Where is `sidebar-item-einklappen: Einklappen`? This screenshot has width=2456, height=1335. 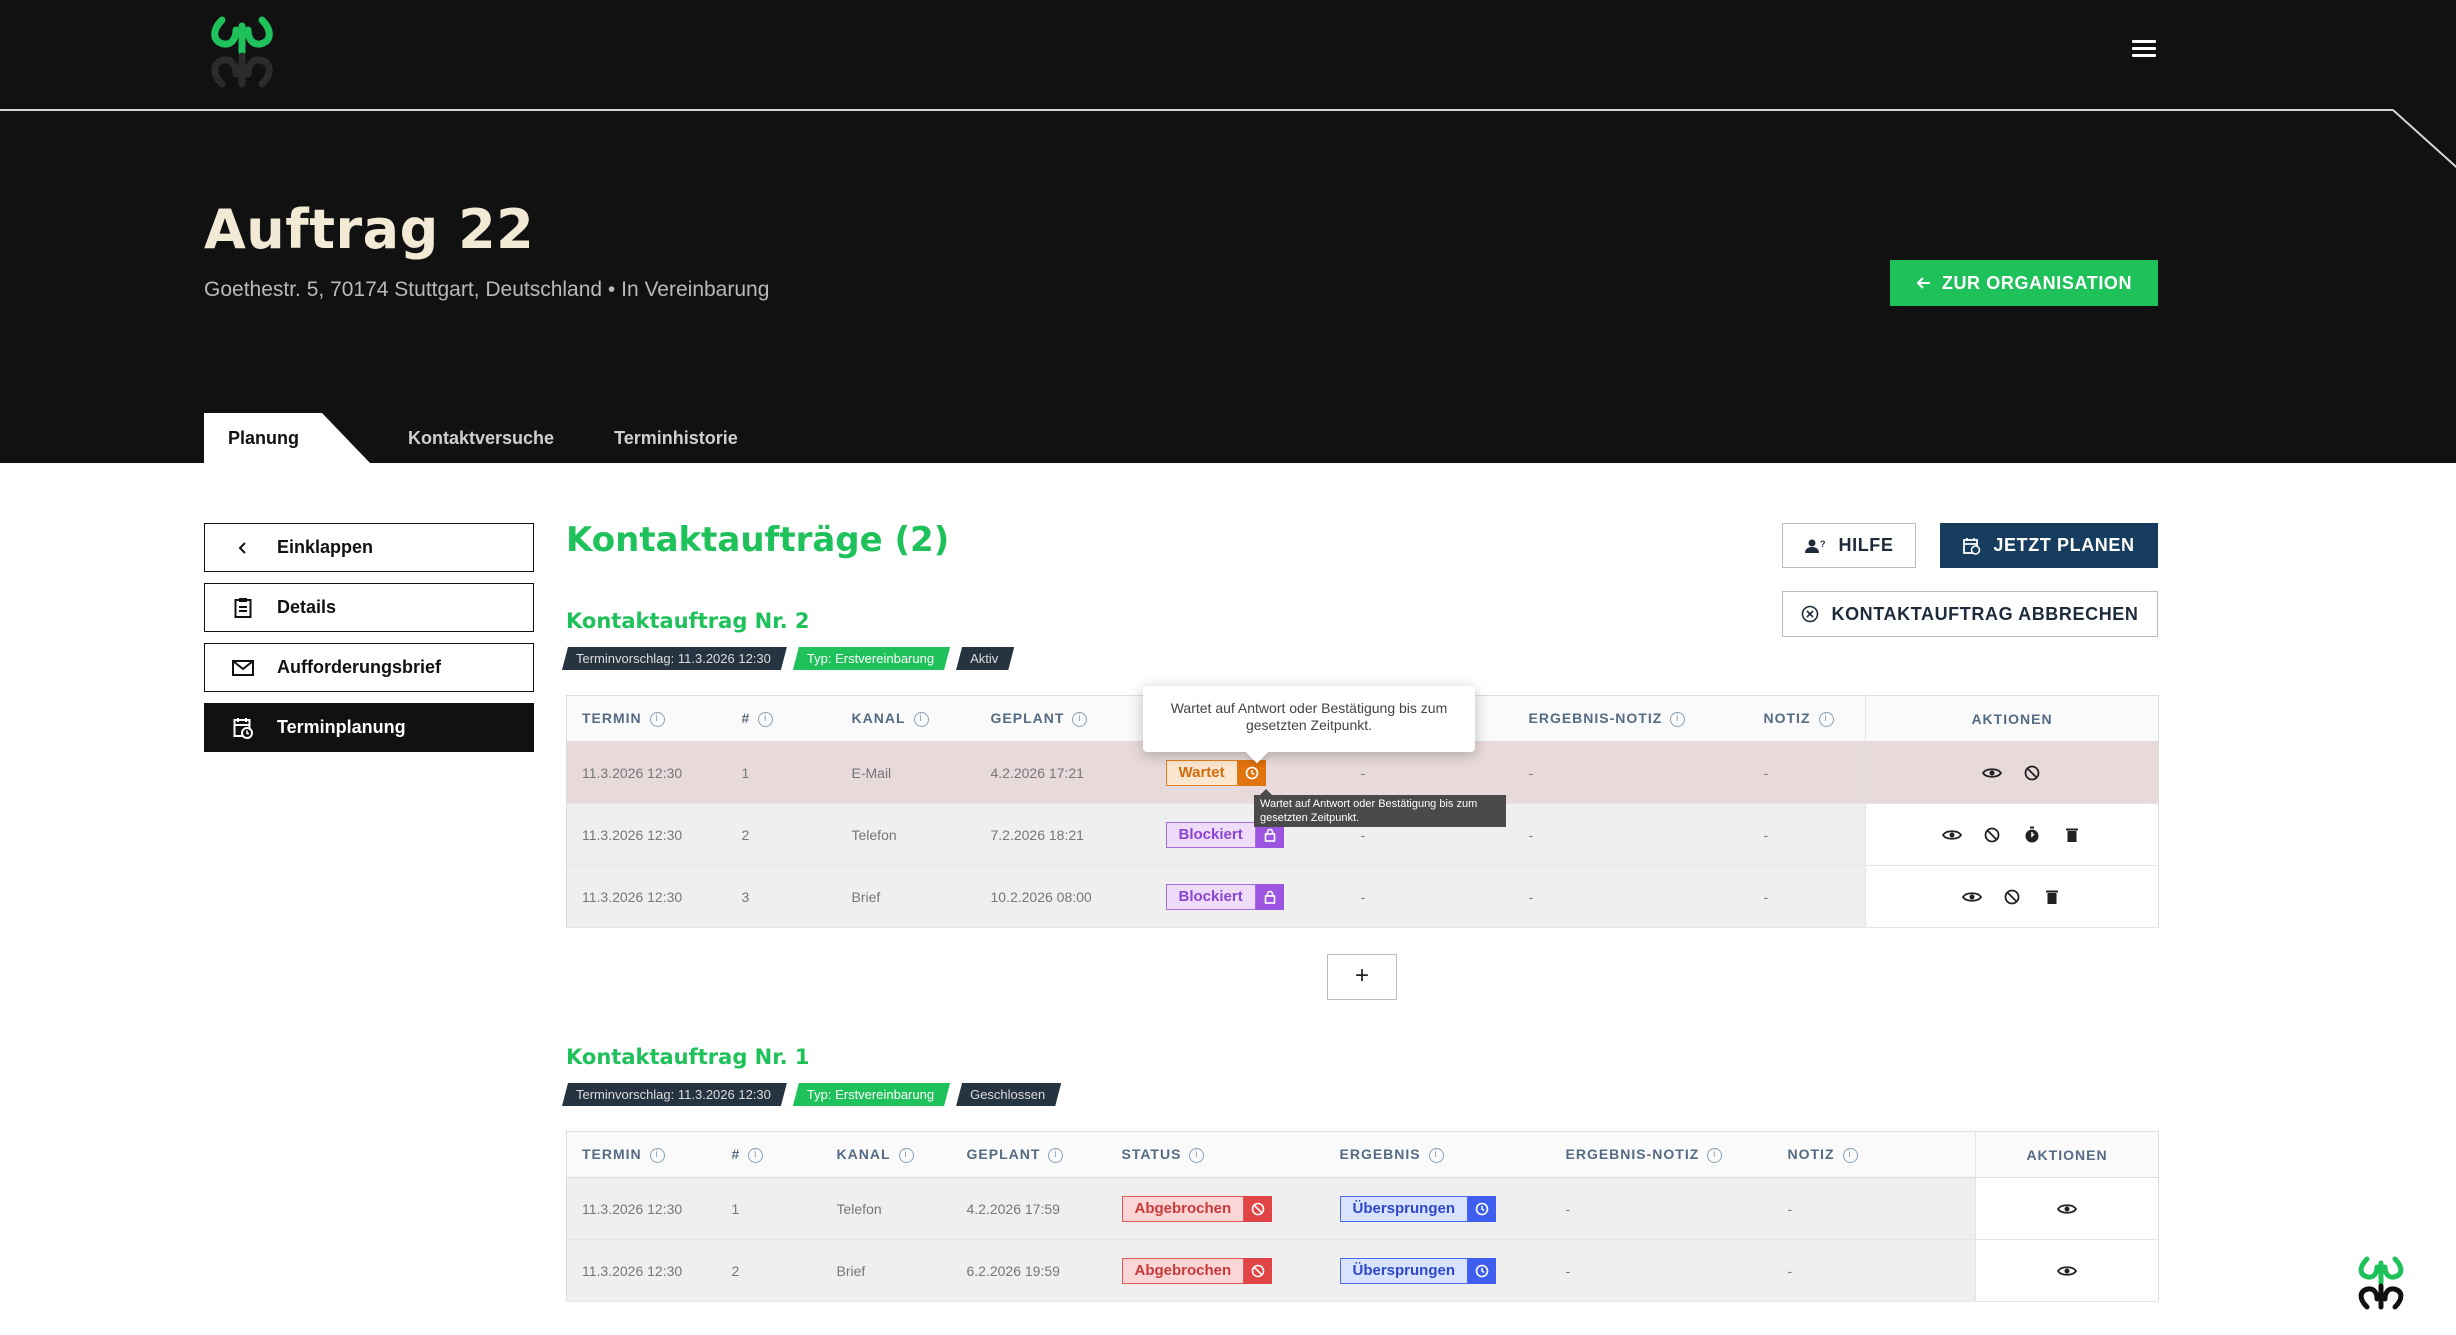 sidebar-item-einklappen: Einklappen is located at coordinates (369, 547).